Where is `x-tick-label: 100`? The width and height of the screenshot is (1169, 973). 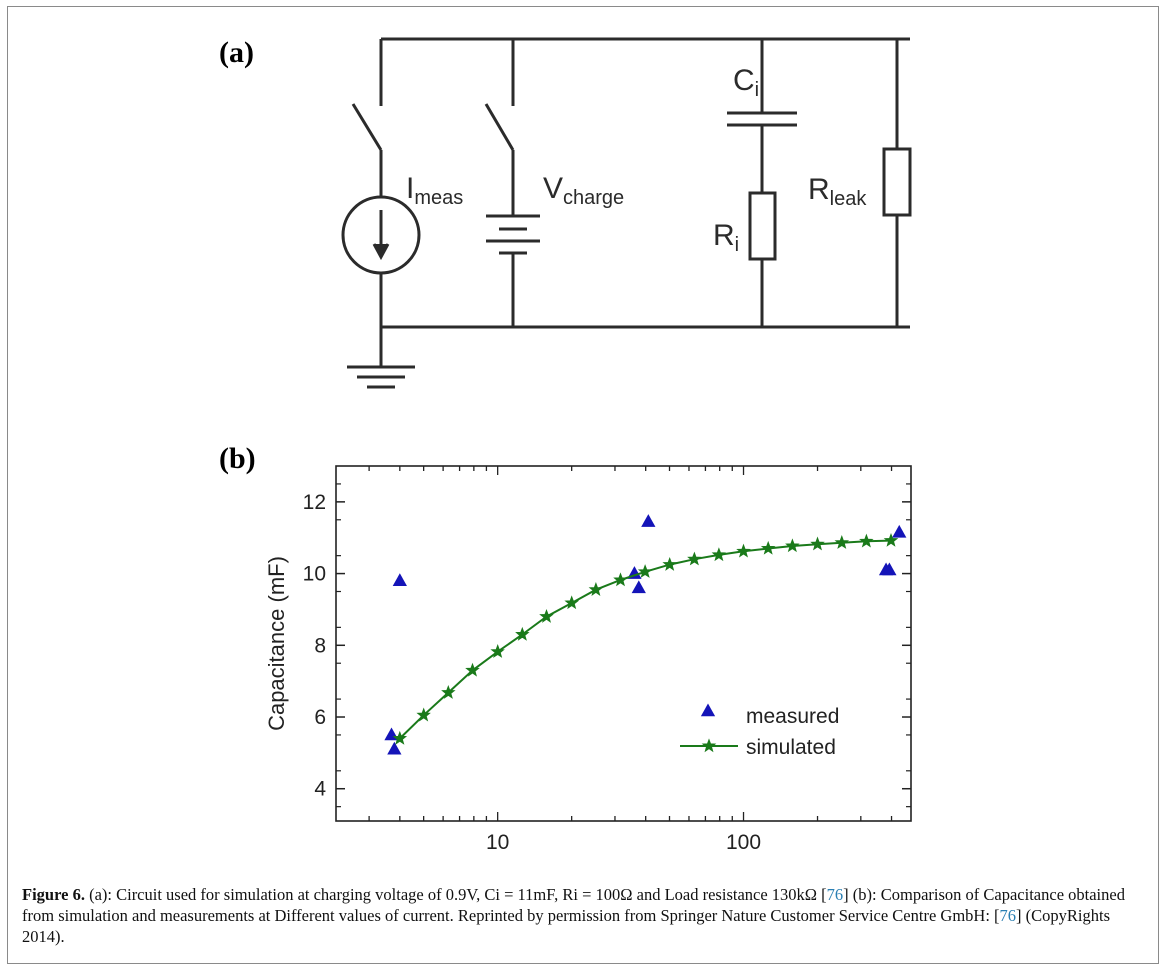
x-tick-label: 100 is located at coordinates (743, 842).